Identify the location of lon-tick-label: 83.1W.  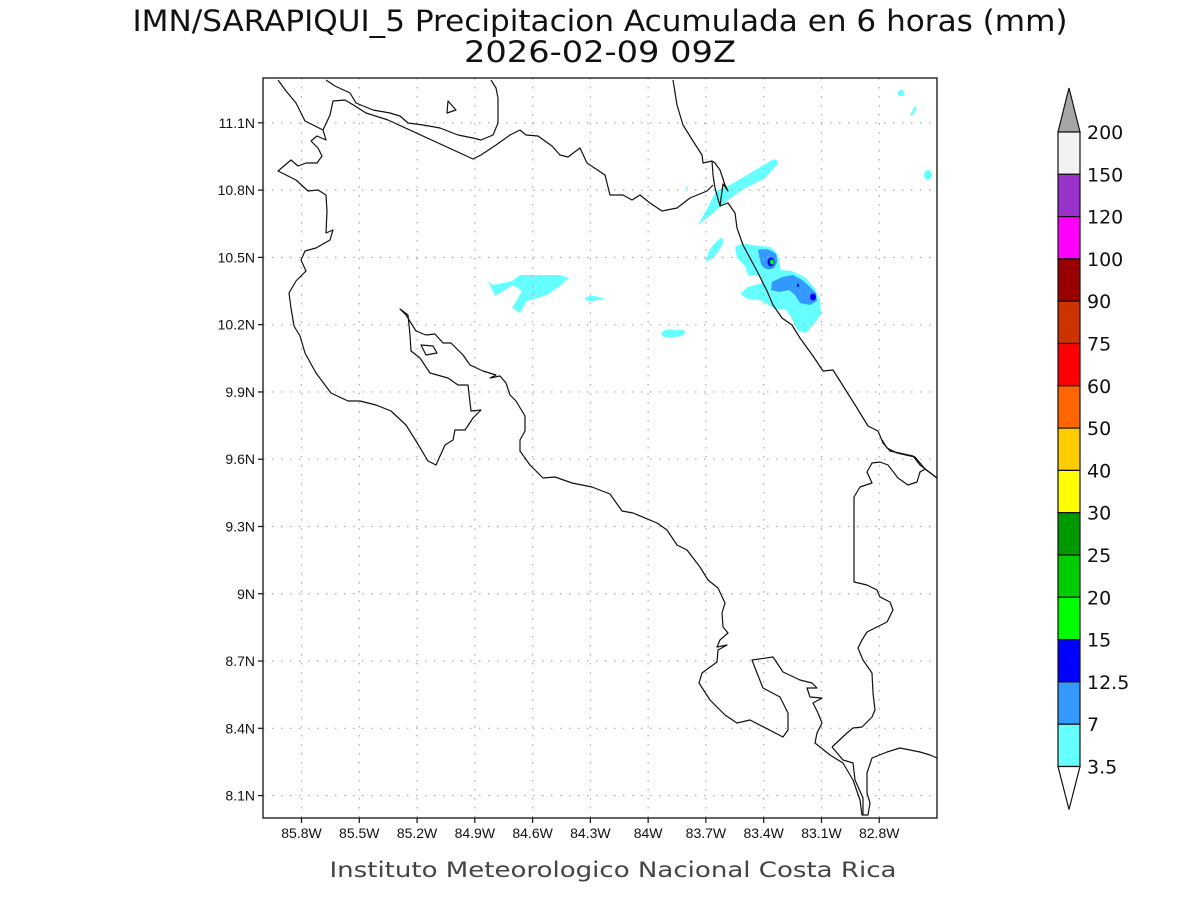
(821, 833).